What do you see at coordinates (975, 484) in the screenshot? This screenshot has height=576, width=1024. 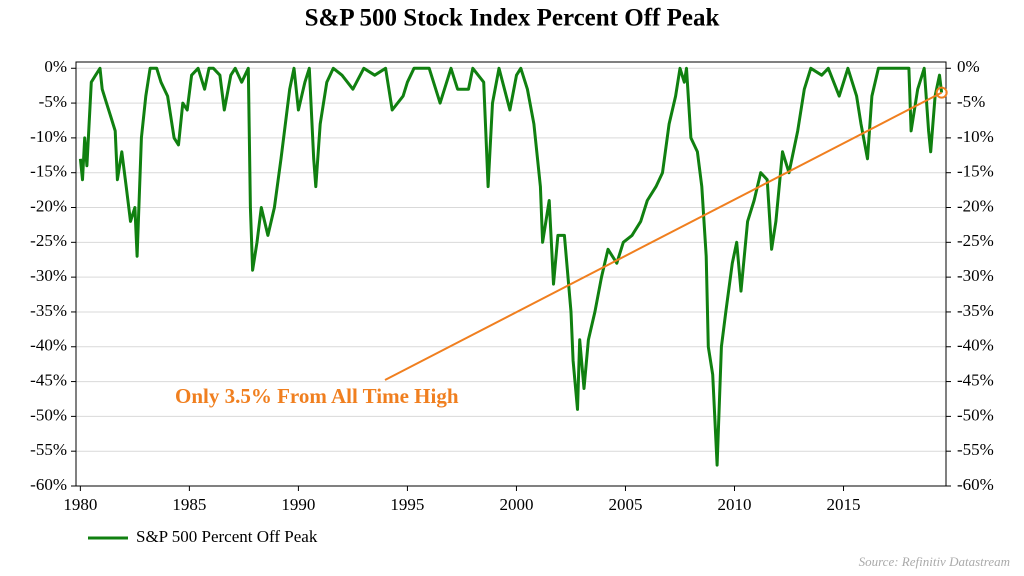 I see `y2-tick-label: -60%` at bounding box center [975, 484].